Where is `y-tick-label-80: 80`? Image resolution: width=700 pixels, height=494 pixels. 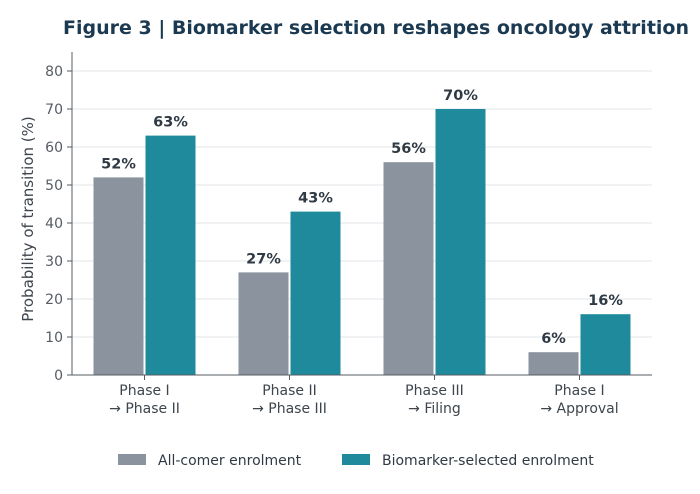
y-tick-label-80: 80 is located at coordinates (54, 72).